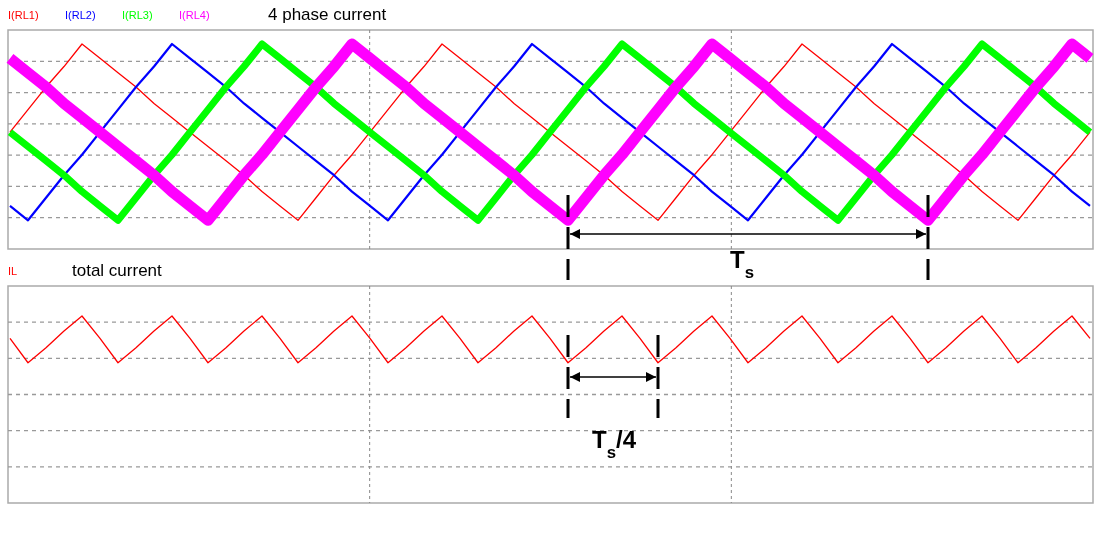 The height and width of the screenshot is (554, 1094). Describe the element at coordinates (327, 14) in the screenshot. I see `chart-title: 4 phase current` at that location.